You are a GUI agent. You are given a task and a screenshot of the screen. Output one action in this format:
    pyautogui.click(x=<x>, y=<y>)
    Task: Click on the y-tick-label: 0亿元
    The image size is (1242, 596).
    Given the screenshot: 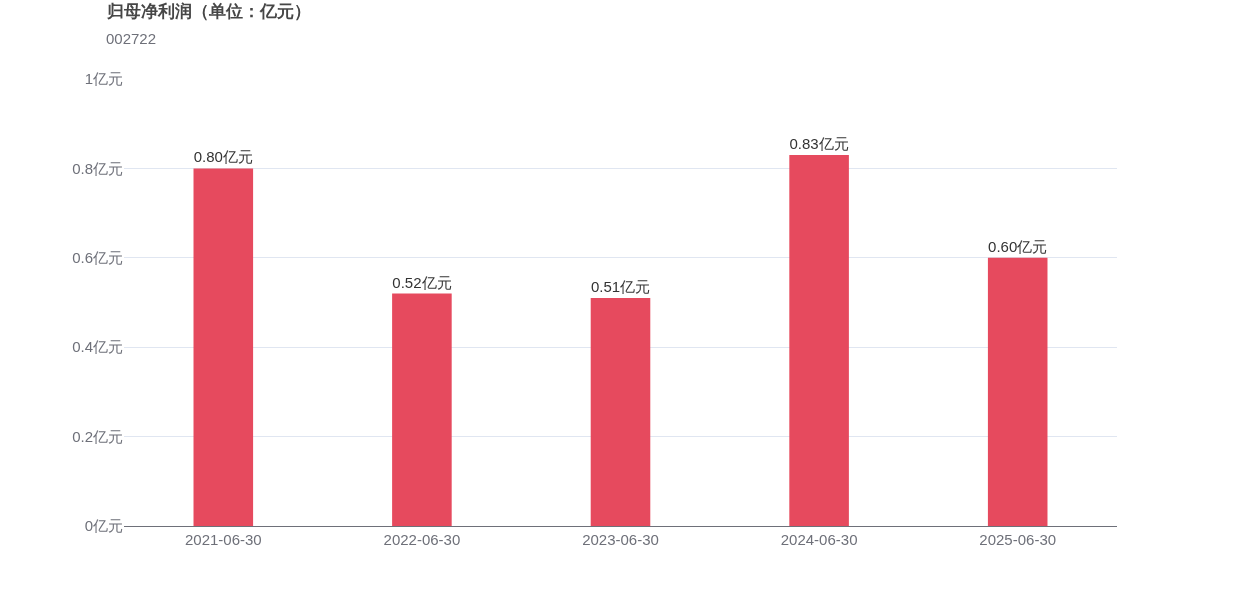 What is the action you would take?
    pyautogui.click(x=103, y=526)
    